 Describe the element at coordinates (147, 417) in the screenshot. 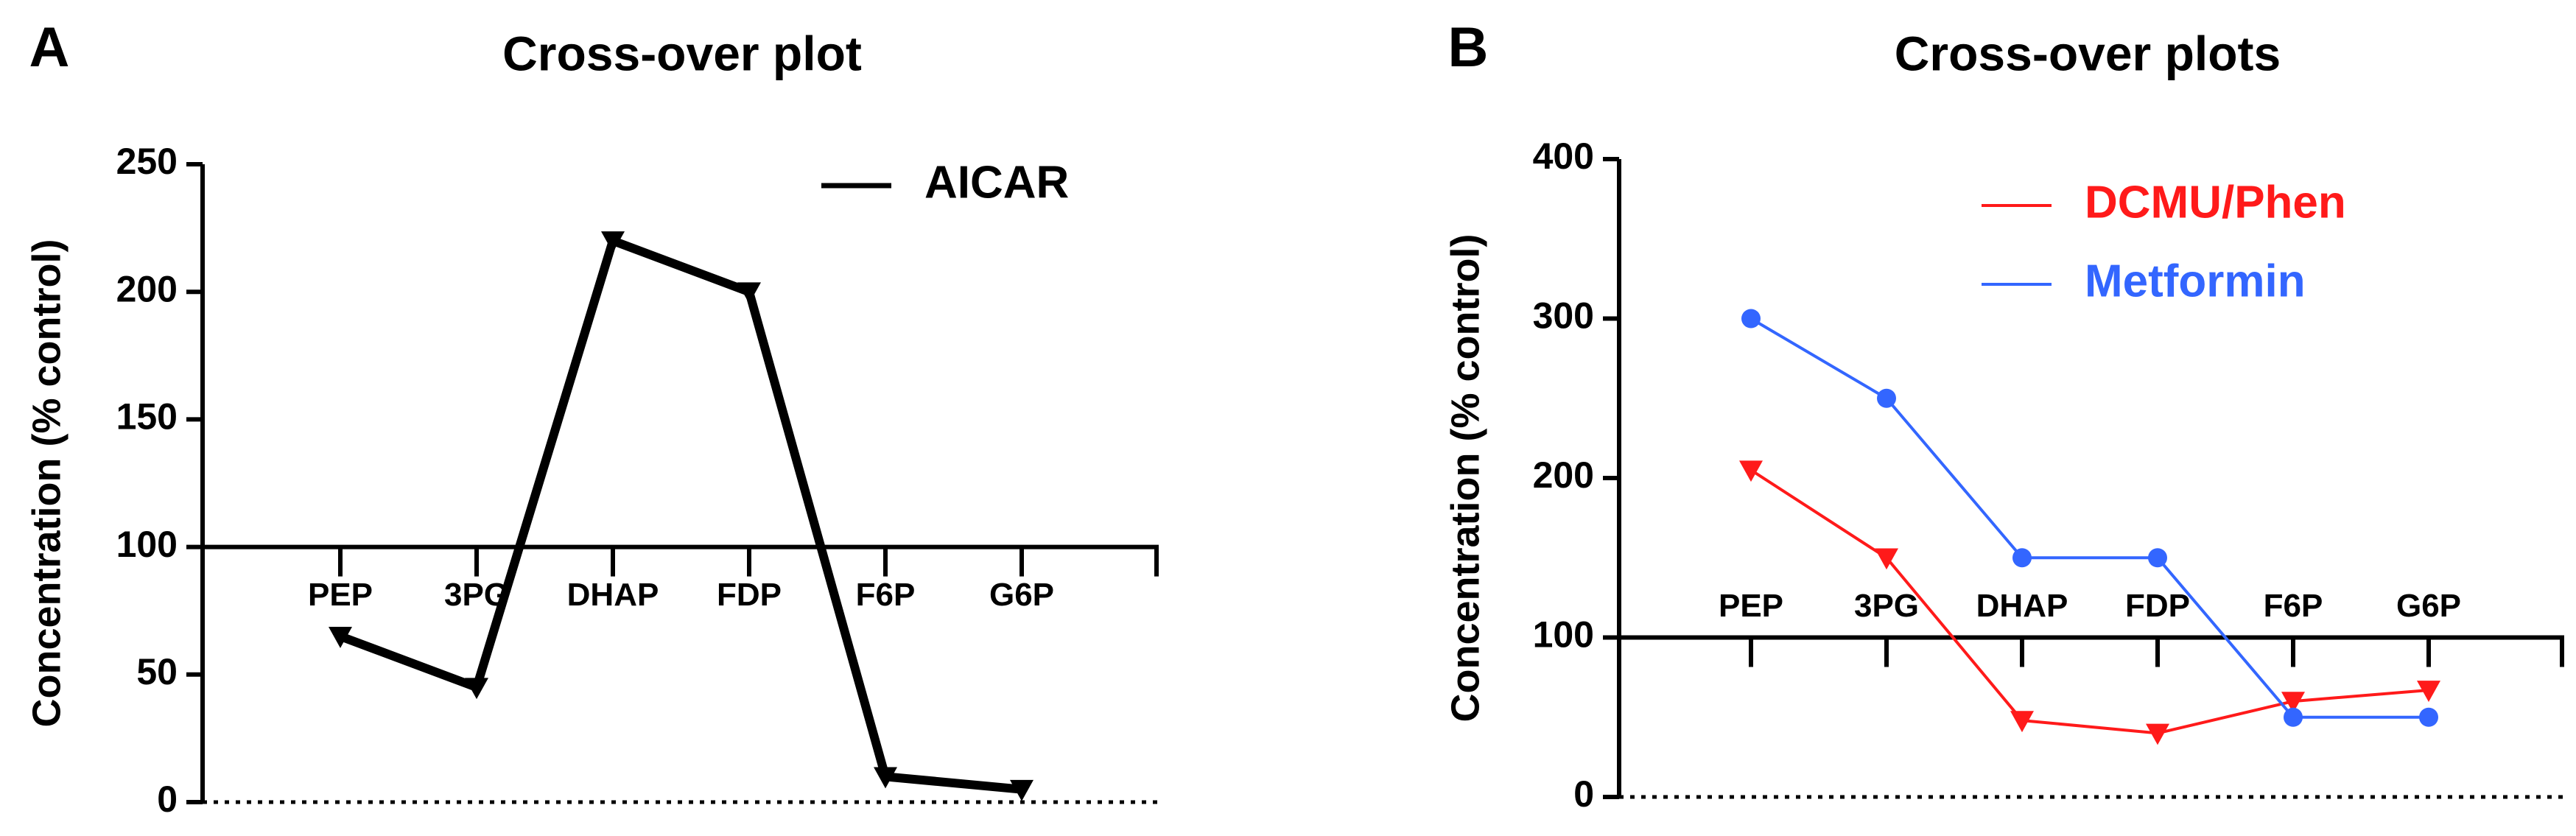

I see `y-tick-label: 150` at that location.